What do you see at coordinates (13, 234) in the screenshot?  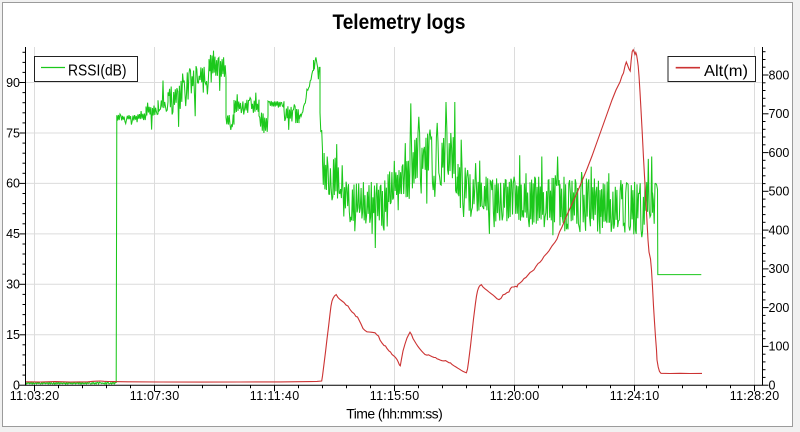 I see `svg-text: 45` at bounding box center [13, 234].